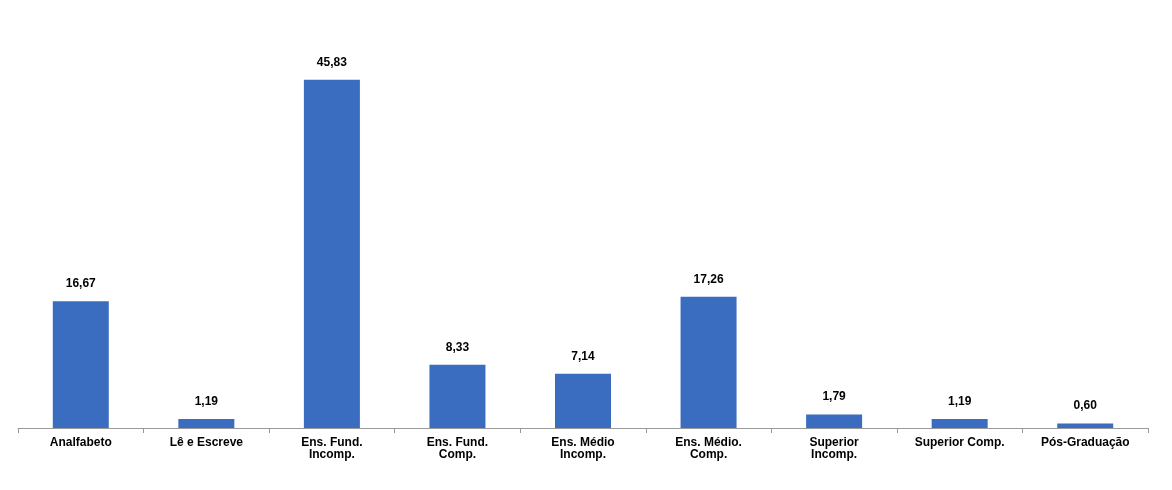 The width and height of the screenshot is (1172, 490). I want to click on x-tick-label: Ens. Fund. Comp., so click(457, 448).